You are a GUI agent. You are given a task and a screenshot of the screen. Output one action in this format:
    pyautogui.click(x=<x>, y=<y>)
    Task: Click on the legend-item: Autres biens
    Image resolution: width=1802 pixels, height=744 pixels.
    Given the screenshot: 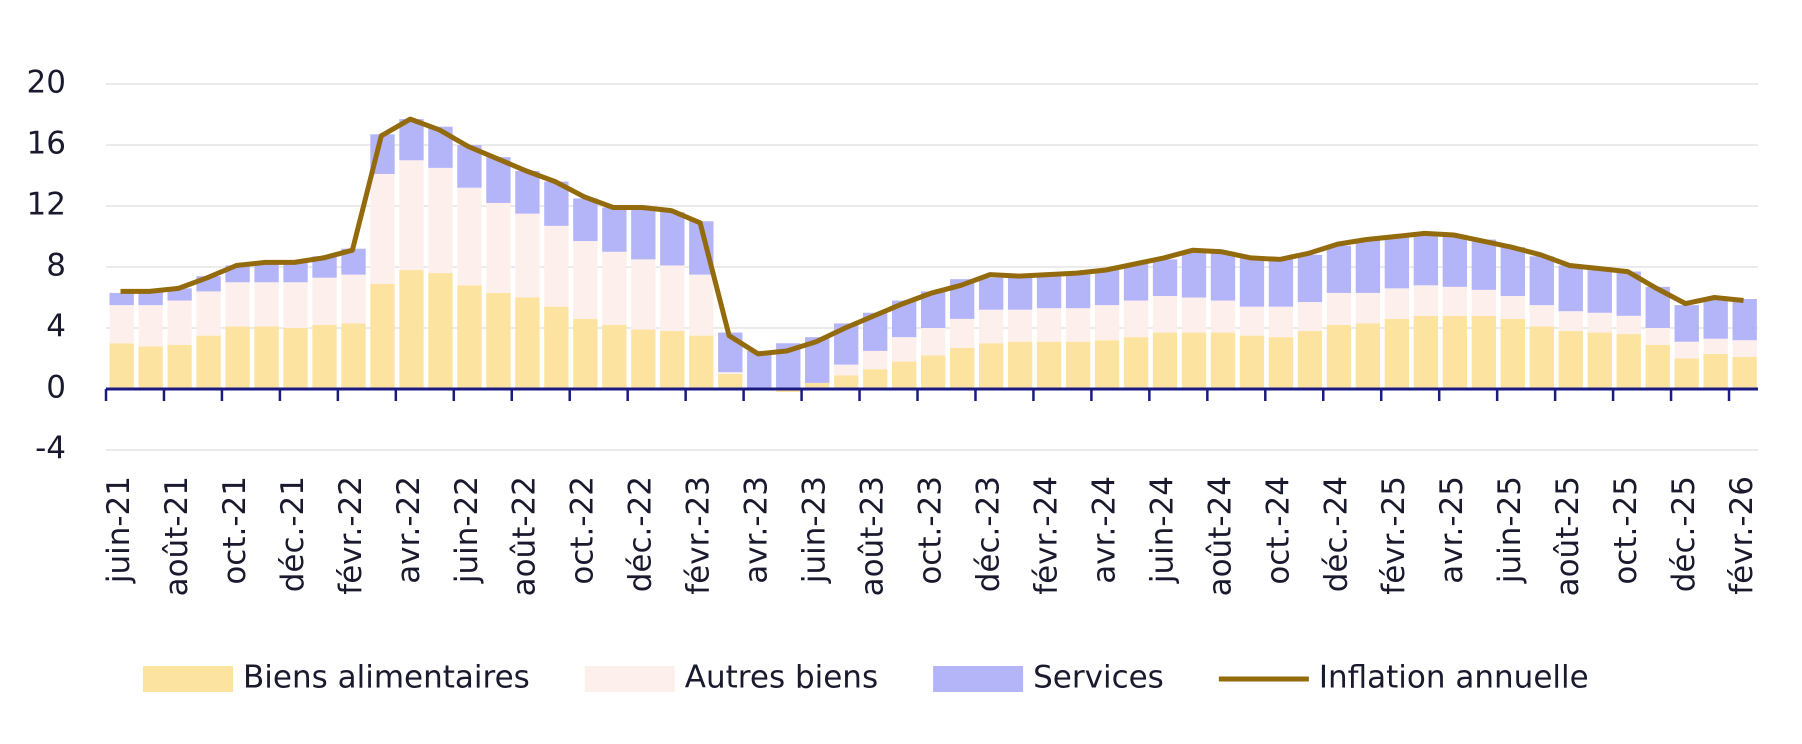 What is the action you would take?
    pyautogui.click(x=731, y=678)
    